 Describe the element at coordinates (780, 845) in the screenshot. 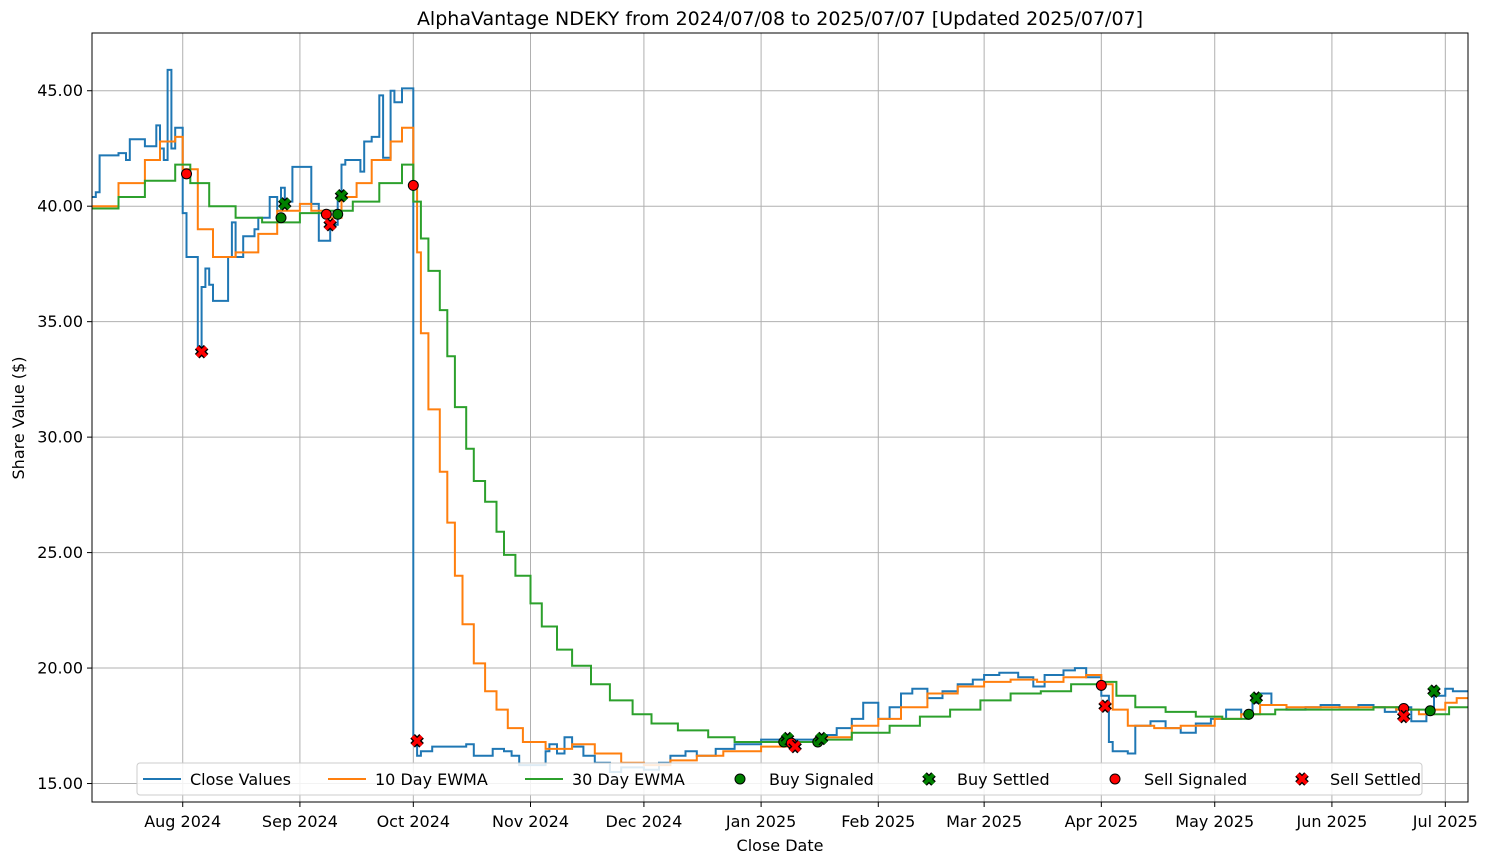

I see `x-axis-title: Close Date` at that location.